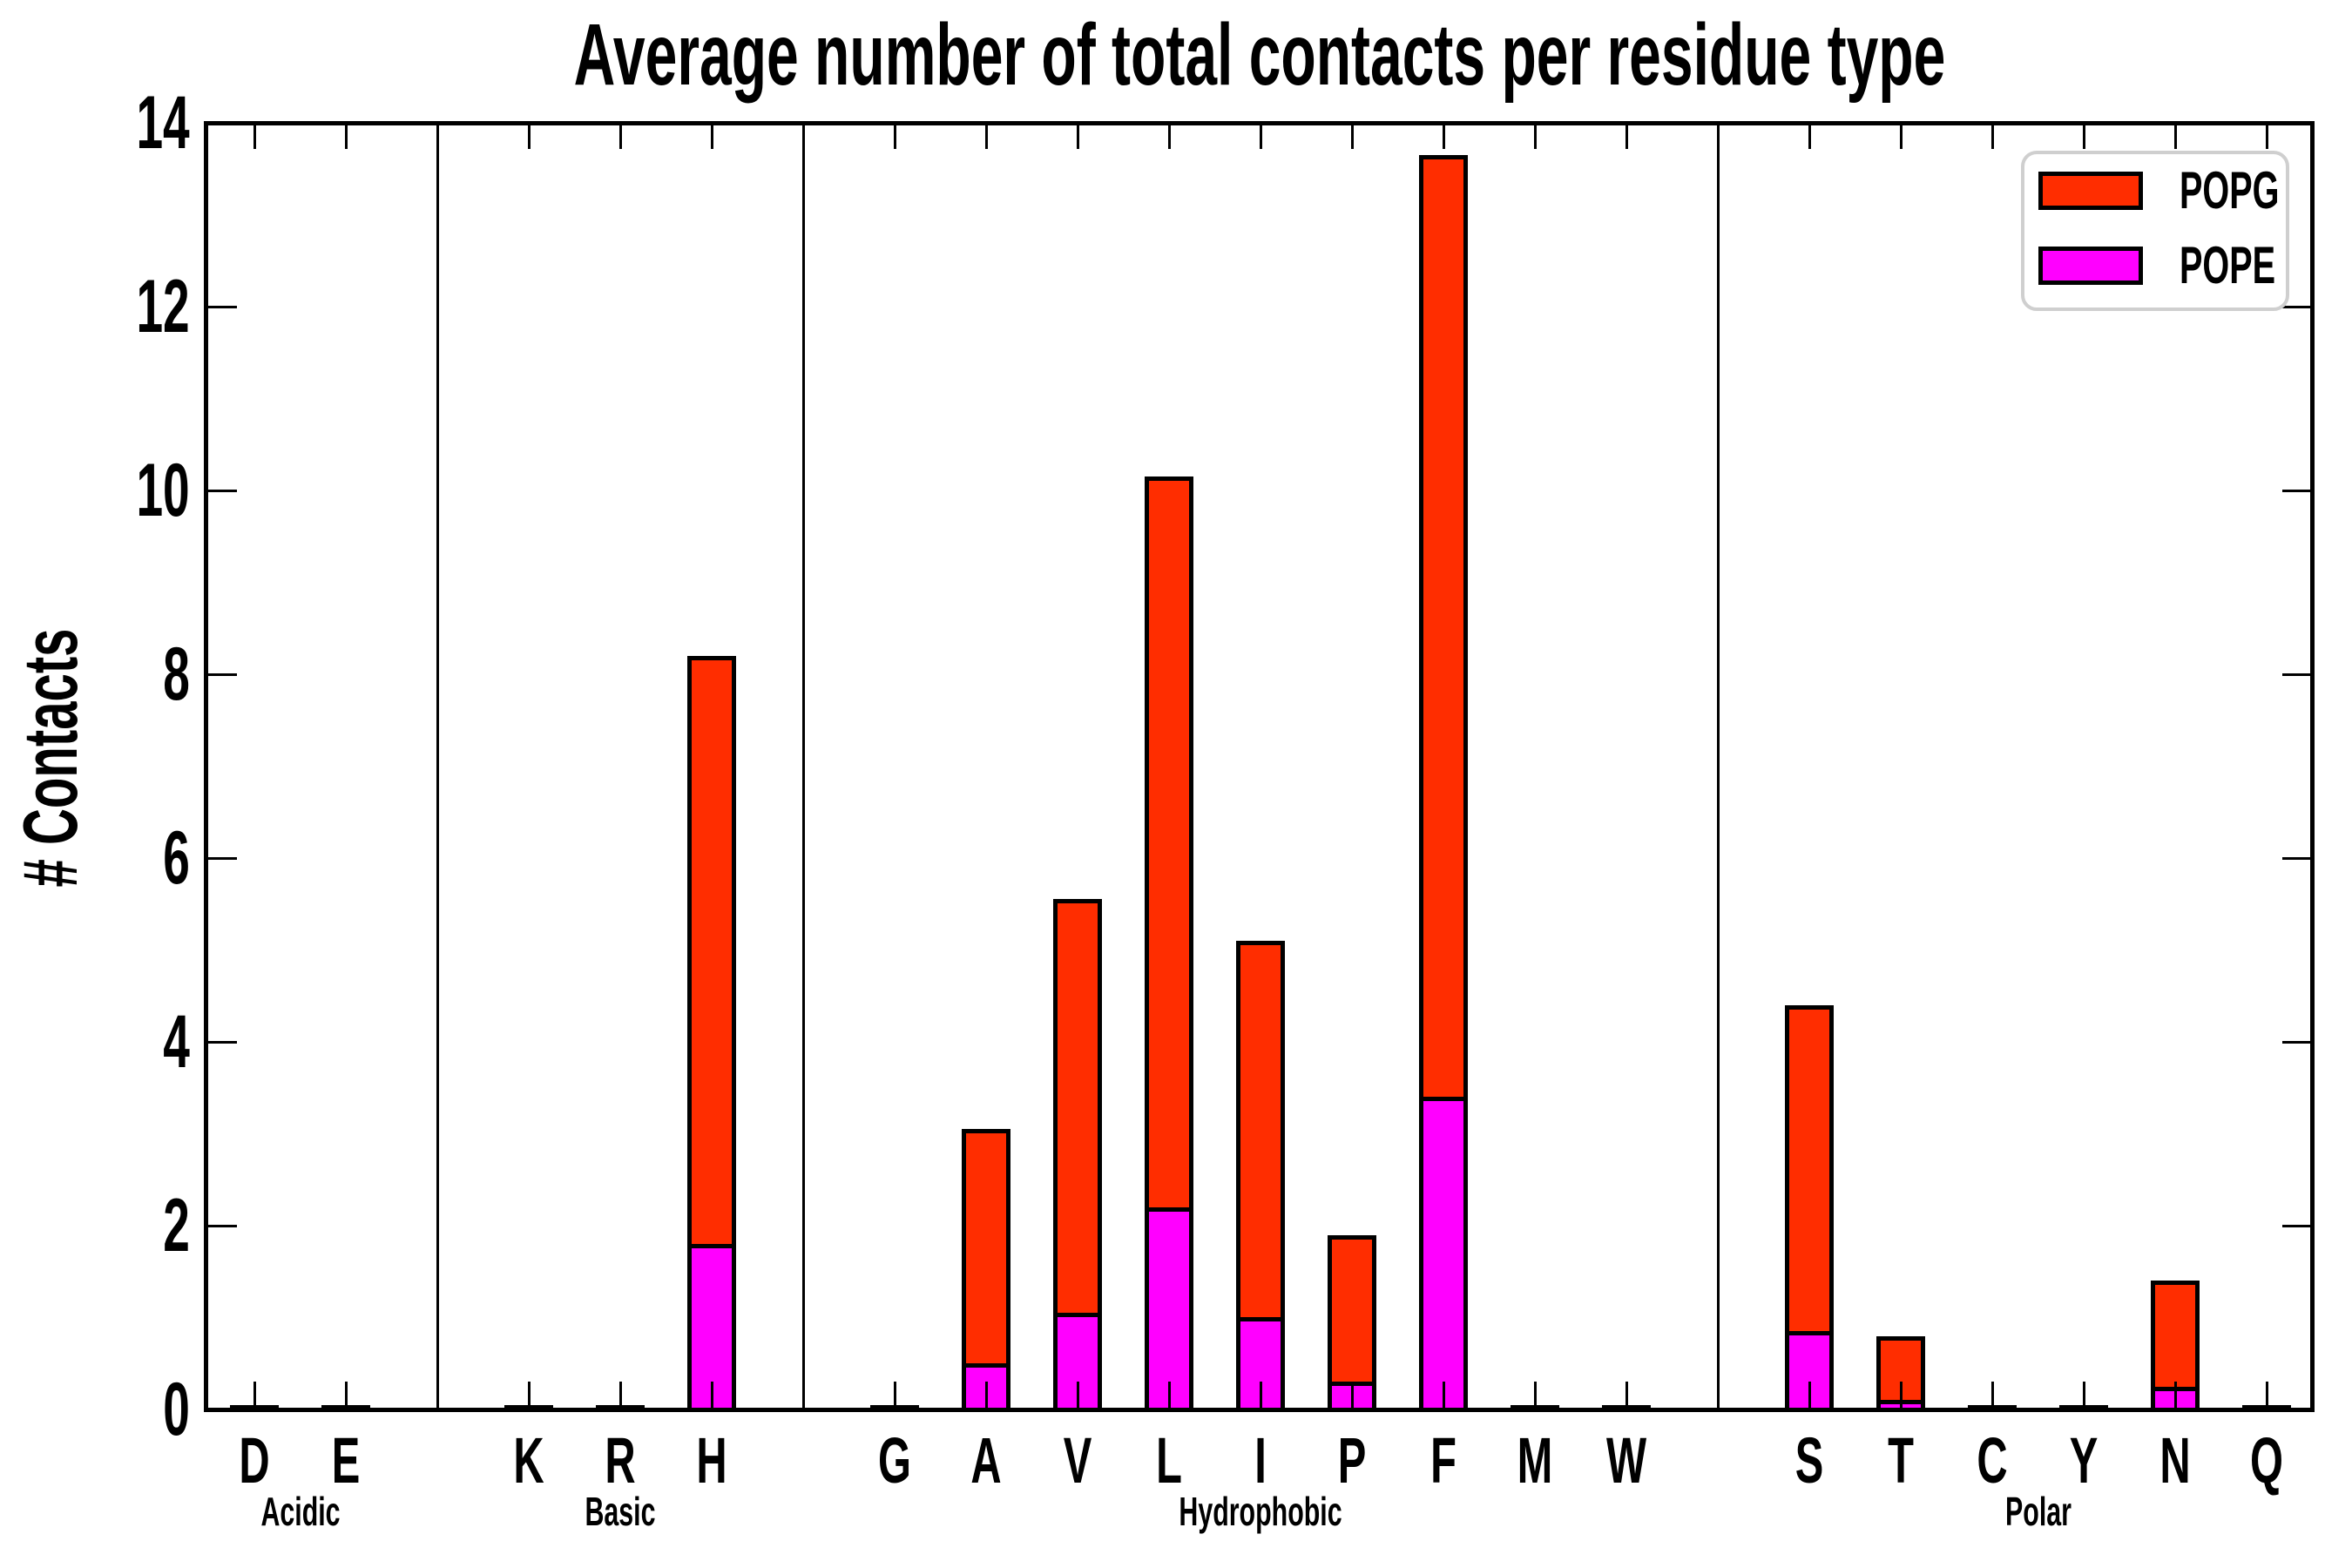 Image resolution: width=2352 pixels, height=1568 pixels. What do you see at coordinates (177, 1409) in the screenshot?
I see `y-tick-label-text: 0` at bounding box center [177, 1409].